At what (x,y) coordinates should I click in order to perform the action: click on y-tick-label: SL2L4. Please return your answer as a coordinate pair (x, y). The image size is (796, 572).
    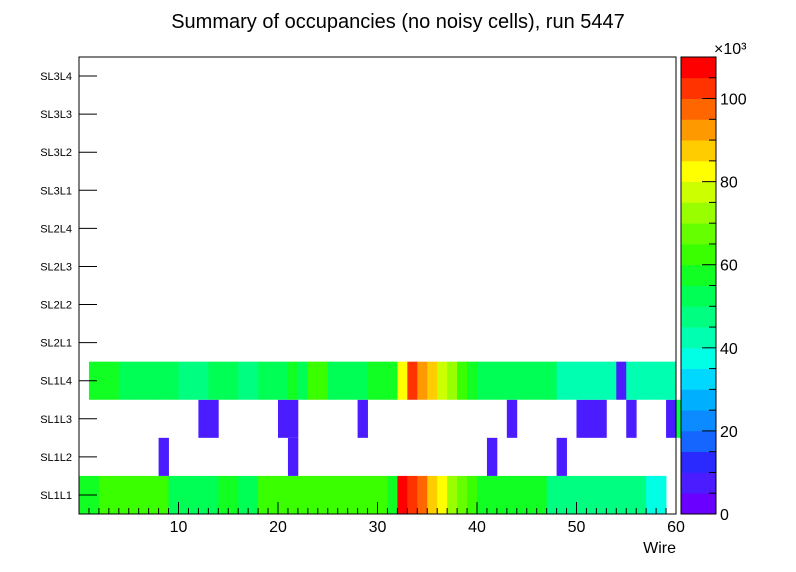
    Looking at the image, I should click on (56, 229).